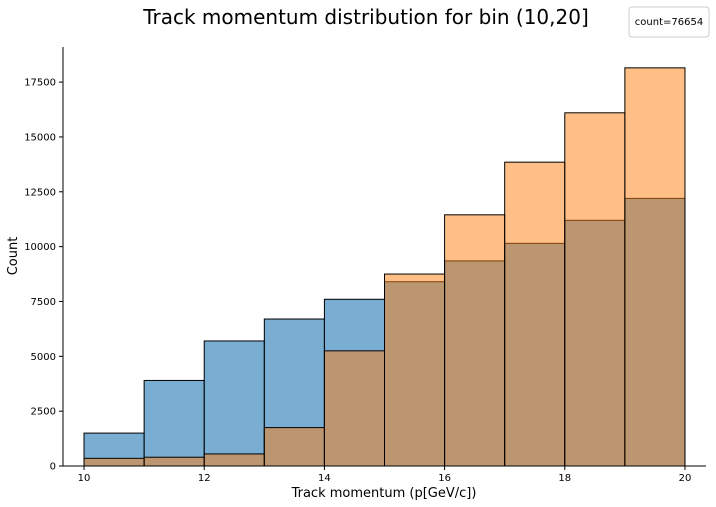  Describe the element at coordinates (84, 478) in the screenshot. I see `x-tick-label: 10` at that location.